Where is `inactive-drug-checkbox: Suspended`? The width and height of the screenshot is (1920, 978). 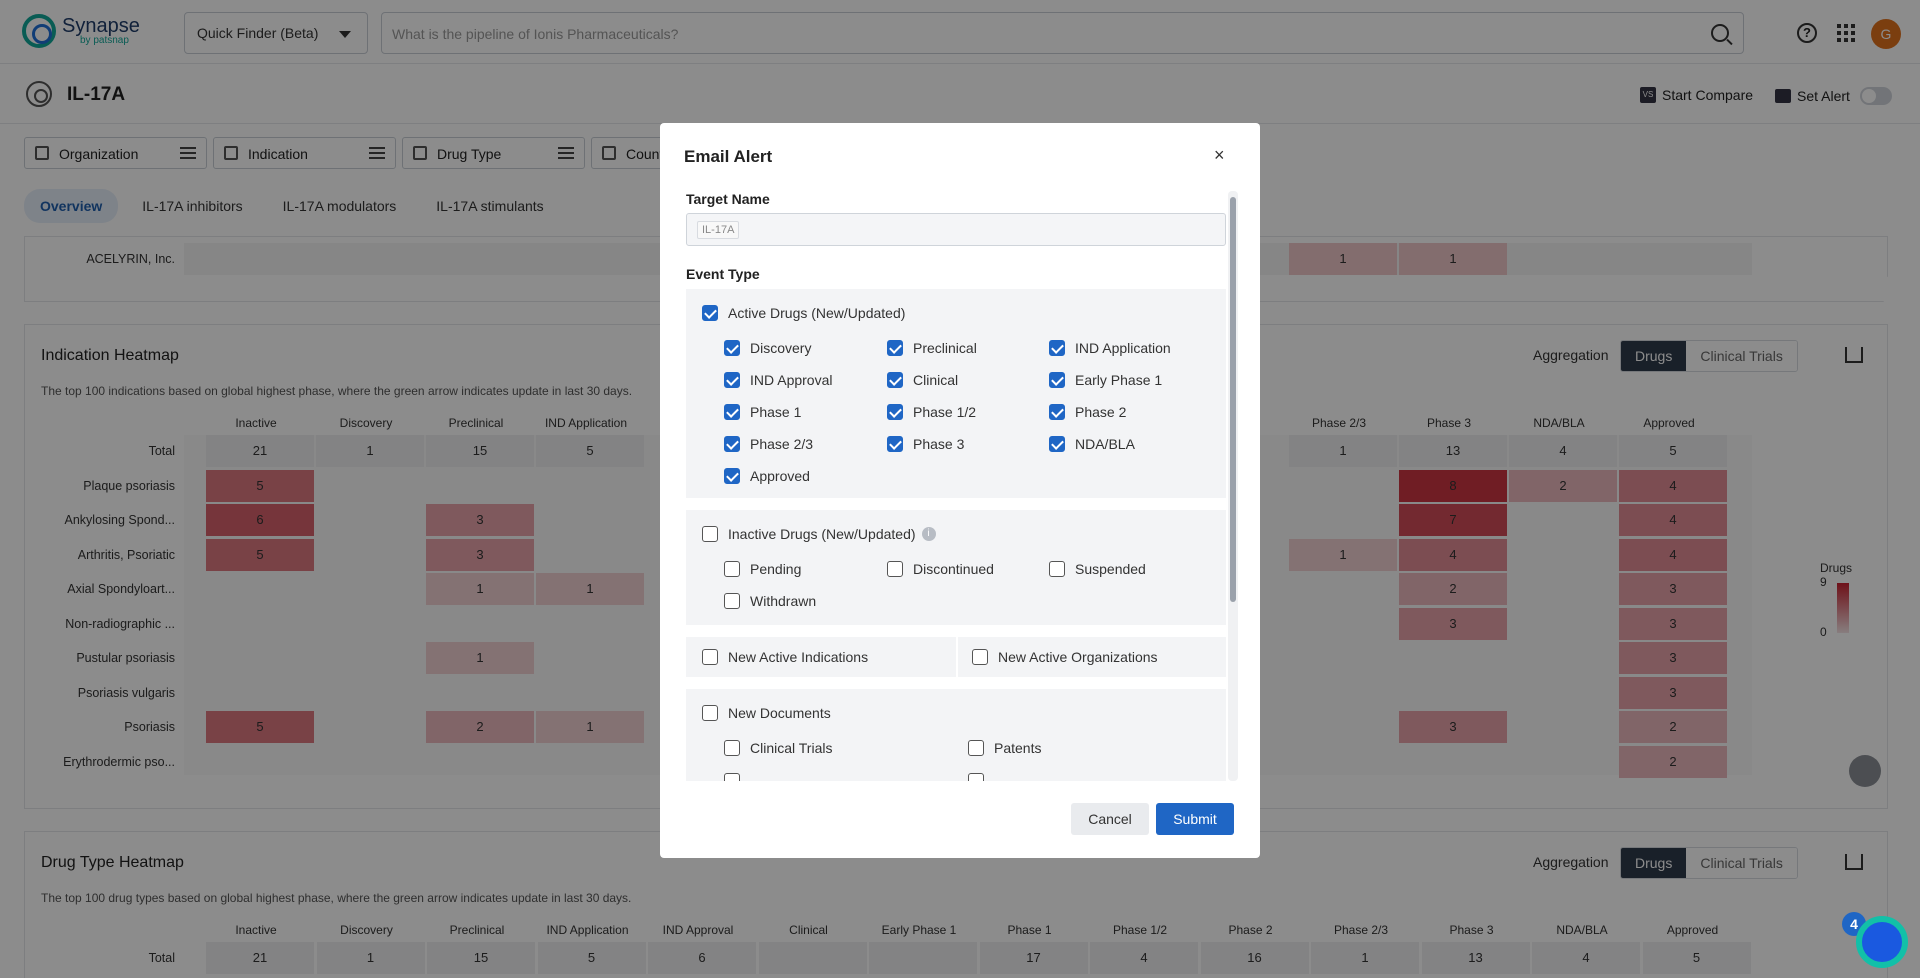 inactive-drug-checkbox: Suspended is located at coordinates (1097, 569).